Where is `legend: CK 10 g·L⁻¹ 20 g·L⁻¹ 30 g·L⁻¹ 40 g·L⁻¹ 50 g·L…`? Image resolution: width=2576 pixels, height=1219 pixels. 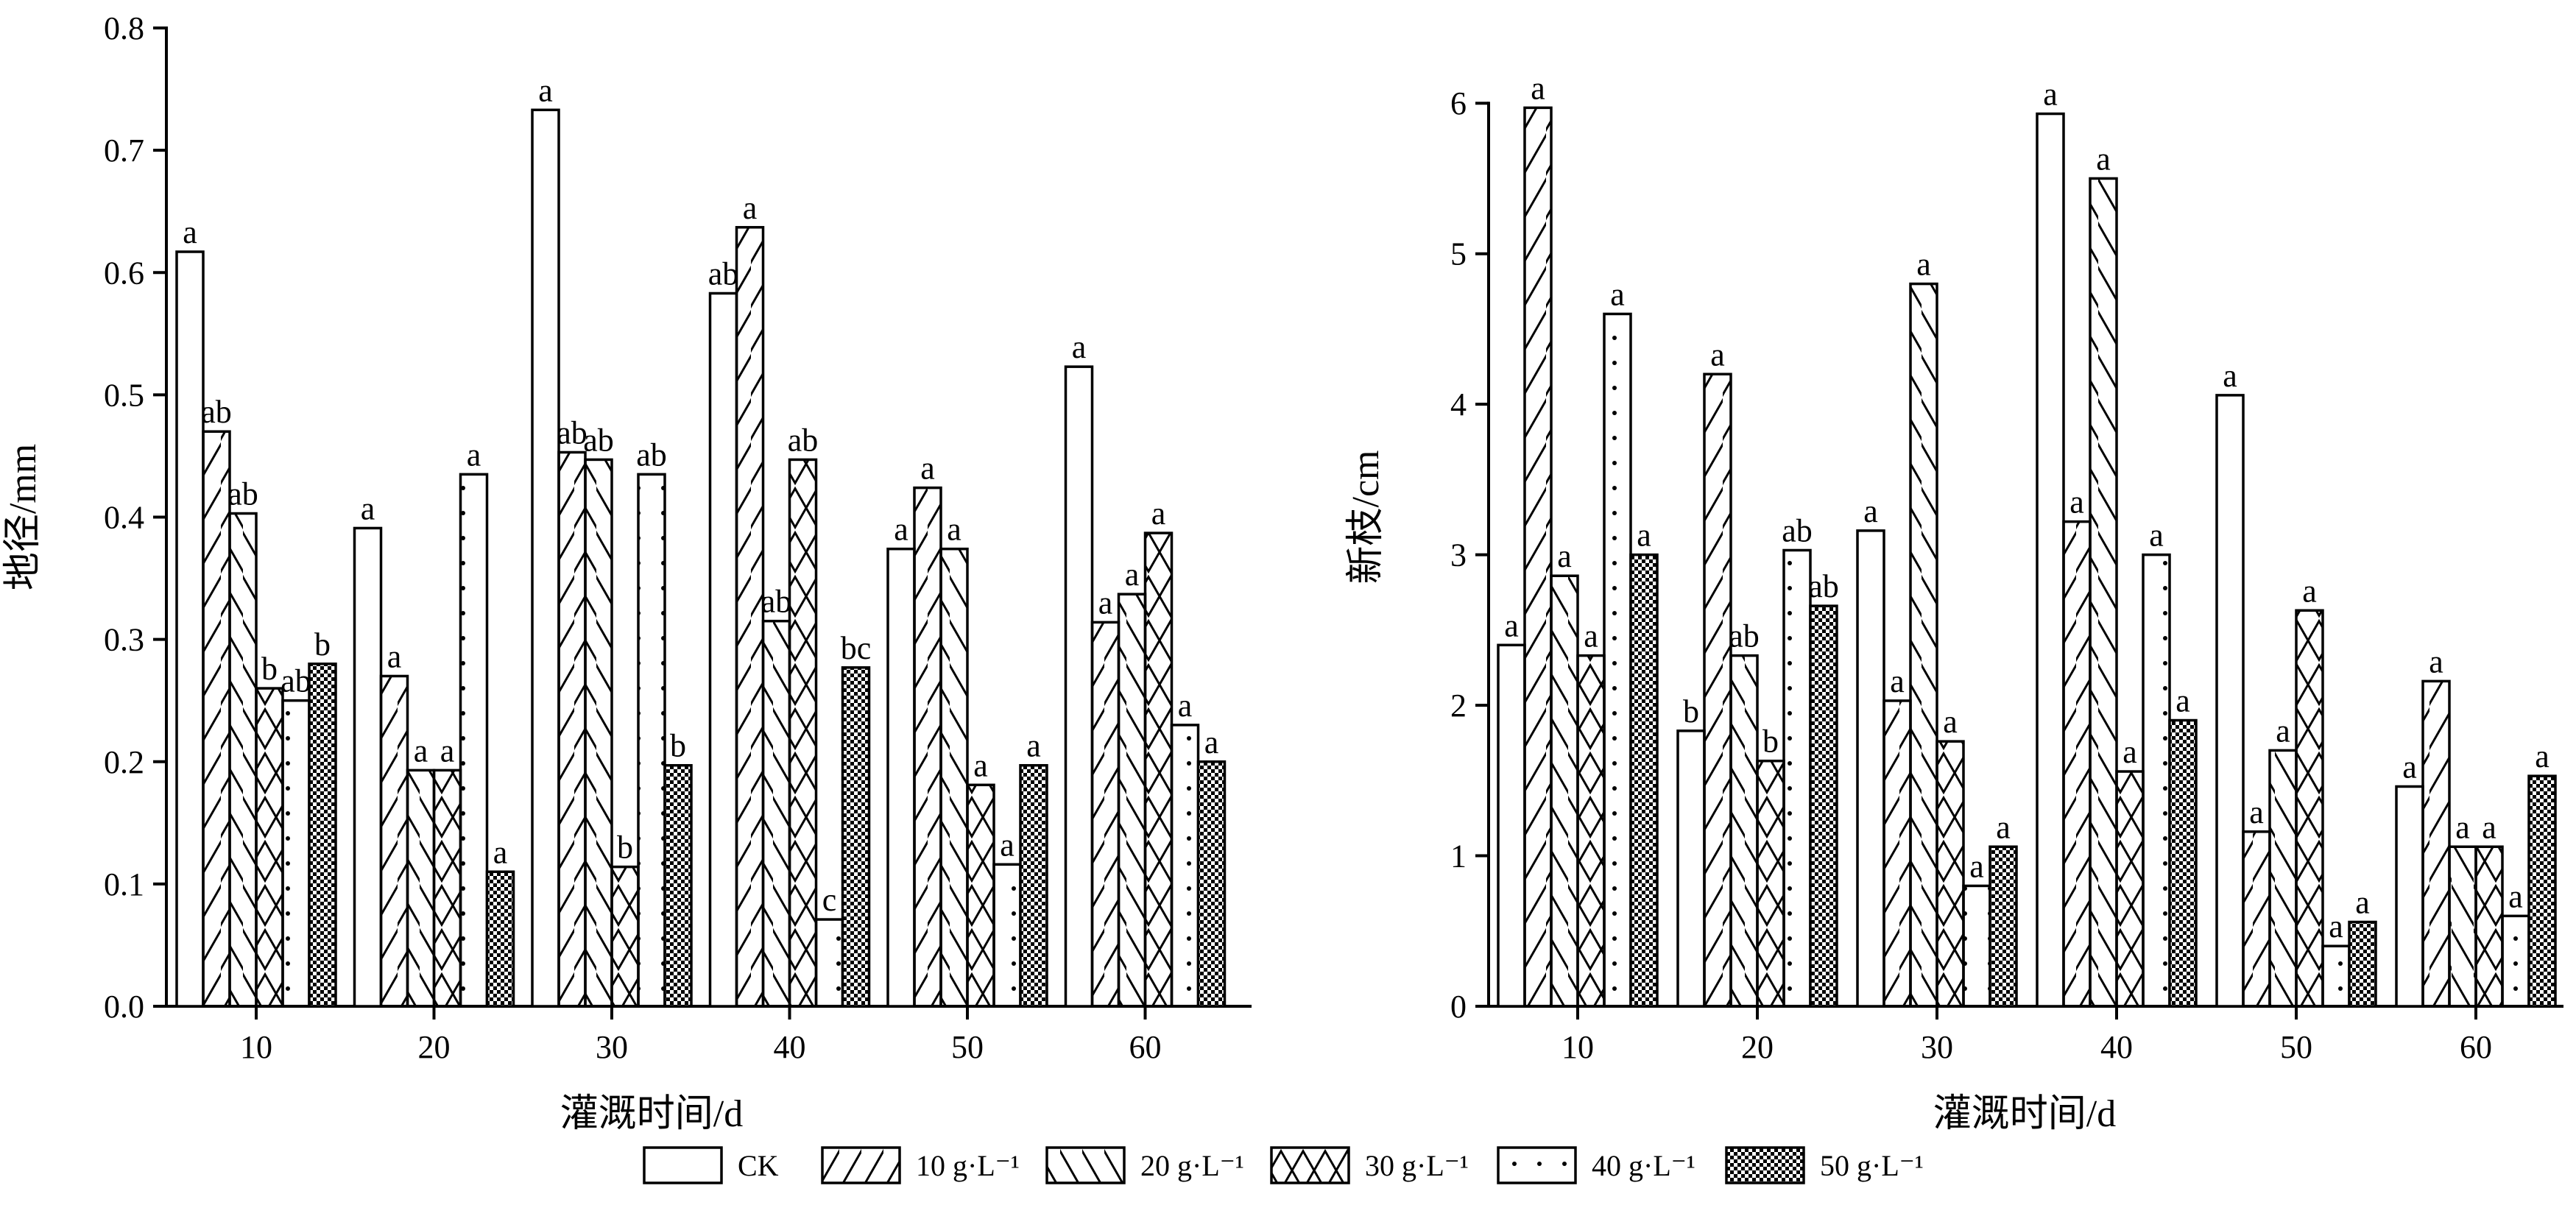
legend: CK 10 g·L⁻¹ 20 g·L⁻¹ 30 g·L⁻¹ 40 g·L⁻¹ 50 g·L… is located at coordinates (1283, 1165).